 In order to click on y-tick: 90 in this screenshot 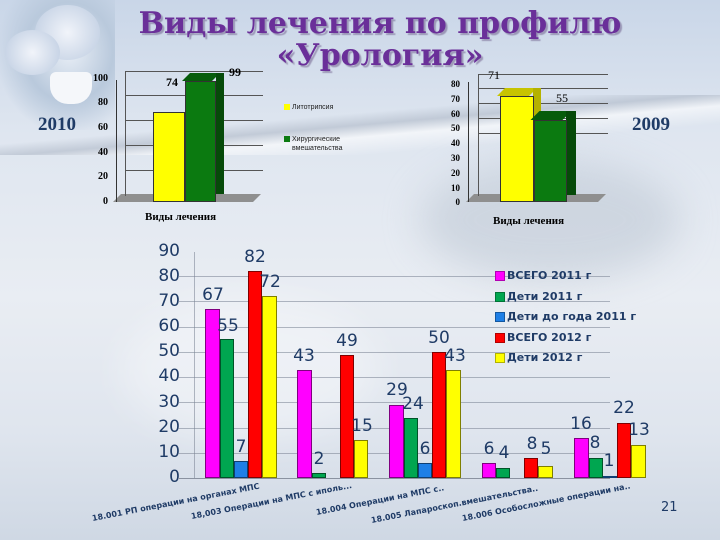, I will do `click(169, 251)`.